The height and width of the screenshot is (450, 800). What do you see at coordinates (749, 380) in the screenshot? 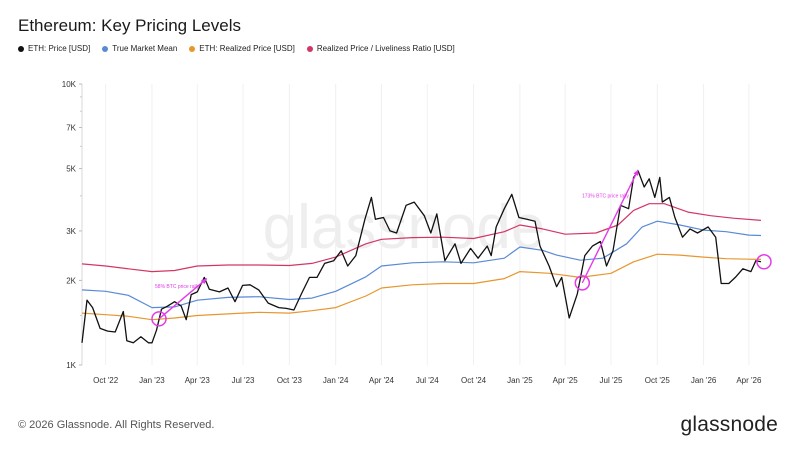
I see `x-tick-label: Apr '26` at bounding box center [749, 380].